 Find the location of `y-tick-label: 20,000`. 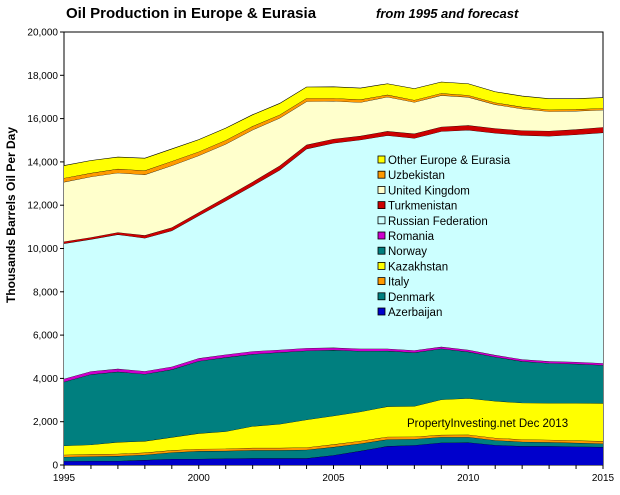

y-tick-label: 20,000 is located at coordinates (42, 33).